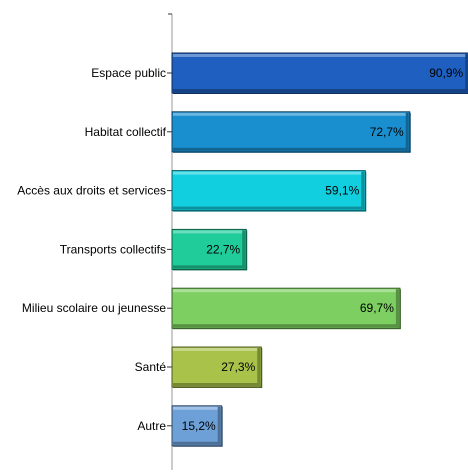 This screenshot has height=473, width=468. I want to click on category-label: Espace public, so click(128, 73).